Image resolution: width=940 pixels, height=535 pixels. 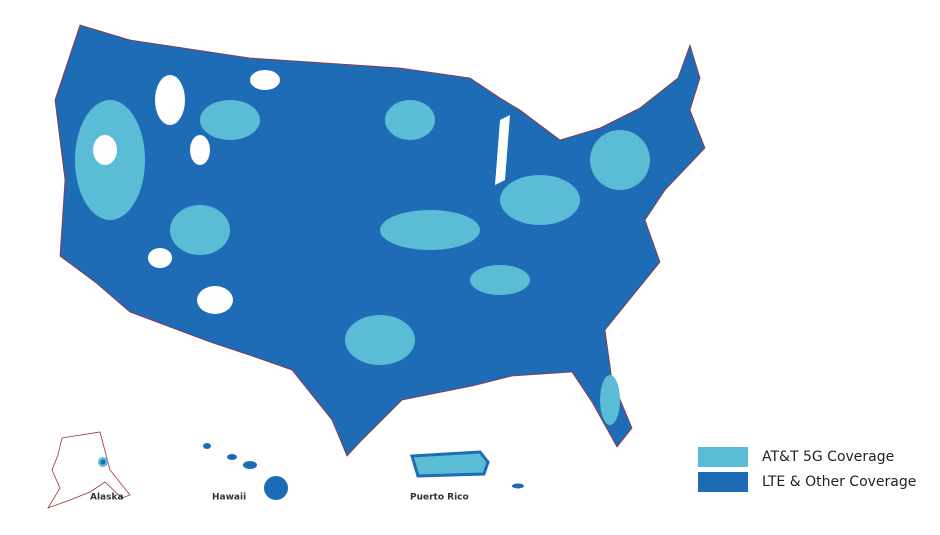 I want to click on alaska-inset: Alaska, so click(x=89, y=470).